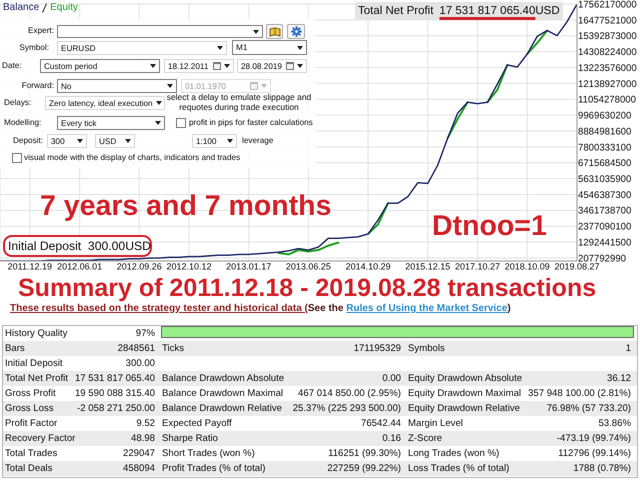  I want to click on text: Loss Trades (% of total), so click(459, 468).